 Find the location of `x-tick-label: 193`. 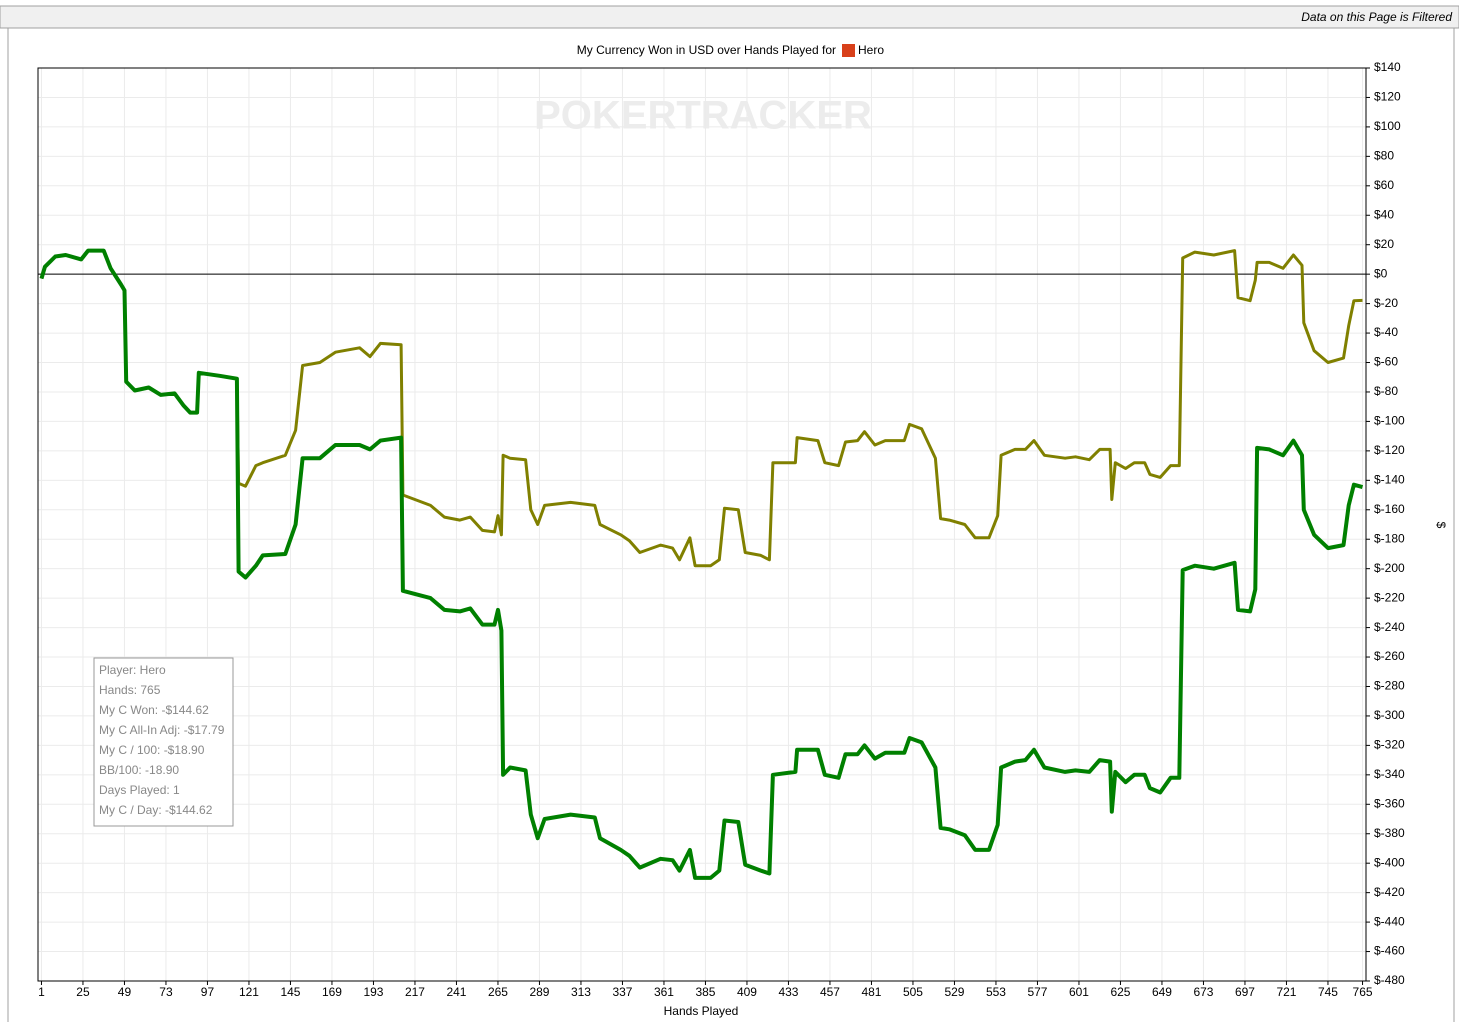

x-tick-label: 193 is located at coordinates (373, 992).